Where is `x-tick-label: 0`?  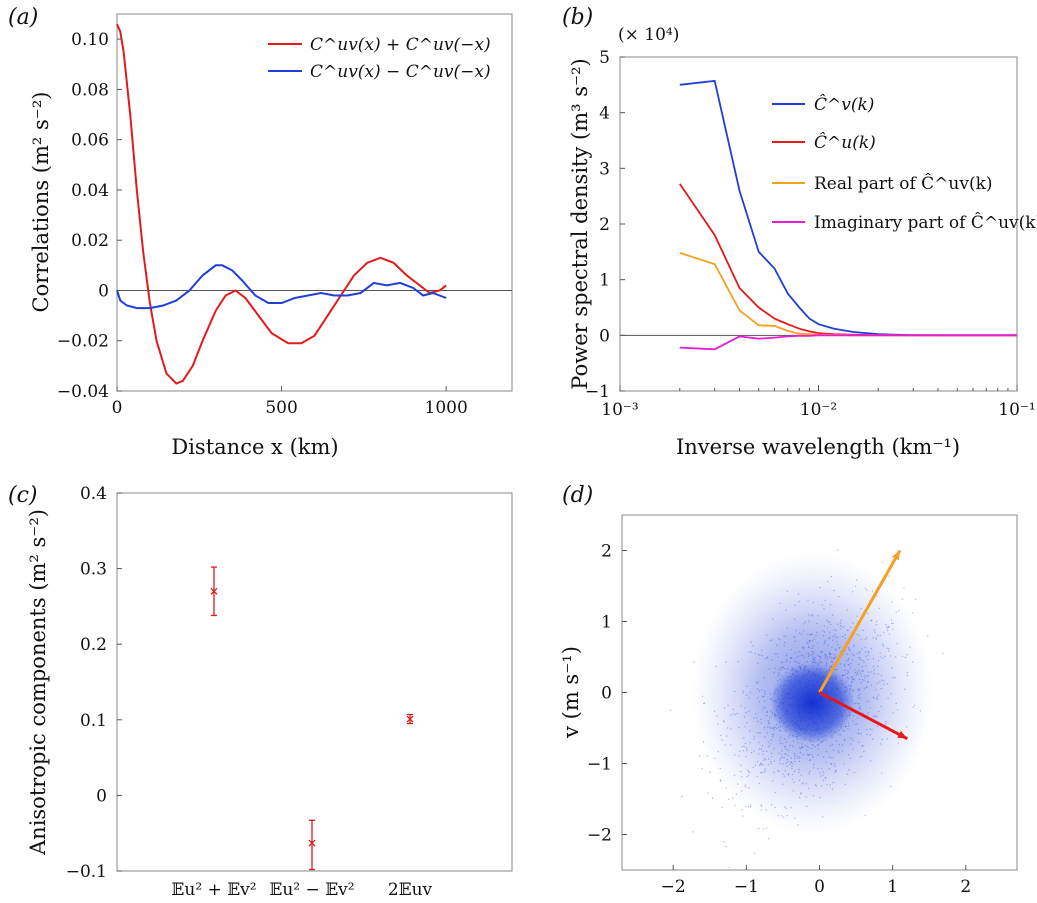
x-tick-label: 0 is located at coordinates (819, 887).